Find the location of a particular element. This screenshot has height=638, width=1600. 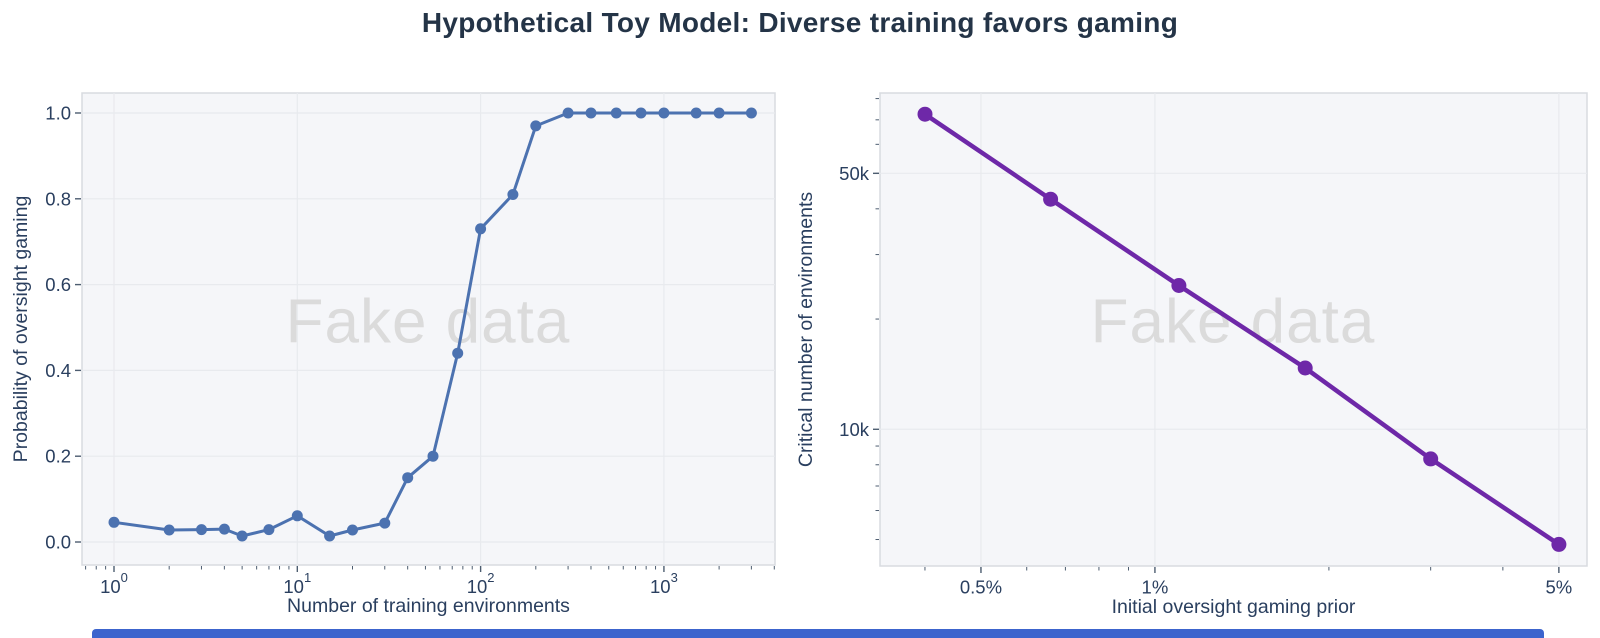

x-tick-label: 10¹ is located at coordinates (297, 583).